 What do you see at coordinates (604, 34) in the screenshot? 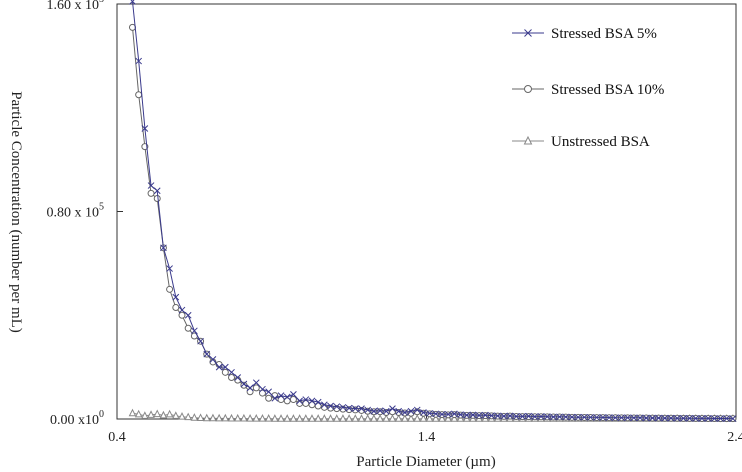
I see `legend-label: Stressed BSA 5%` at bounding box center [604, 34].